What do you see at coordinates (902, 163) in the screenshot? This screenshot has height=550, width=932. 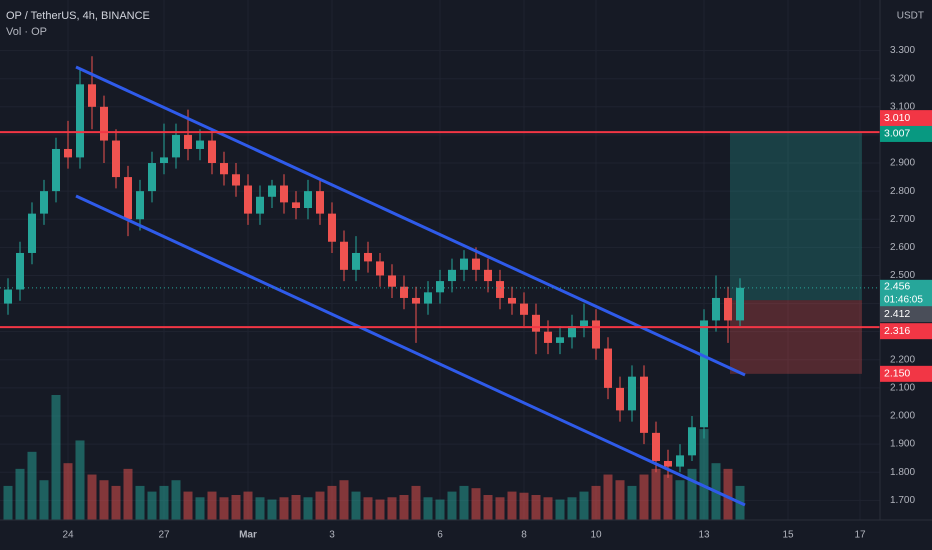 I see `y-tick-label: 2.900` at bounding box center [902, 163].